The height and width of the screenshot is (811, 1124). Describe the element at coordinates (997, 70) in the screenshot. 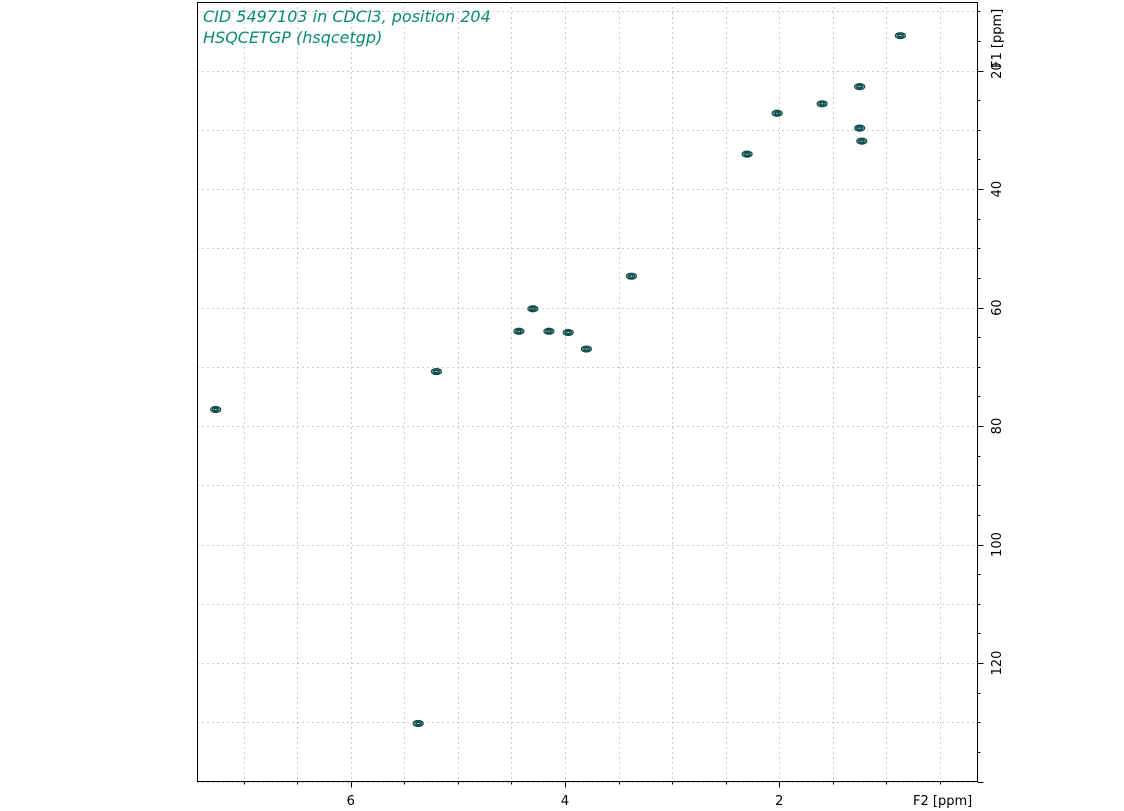

I see `y-tick-label: 20` at that location.